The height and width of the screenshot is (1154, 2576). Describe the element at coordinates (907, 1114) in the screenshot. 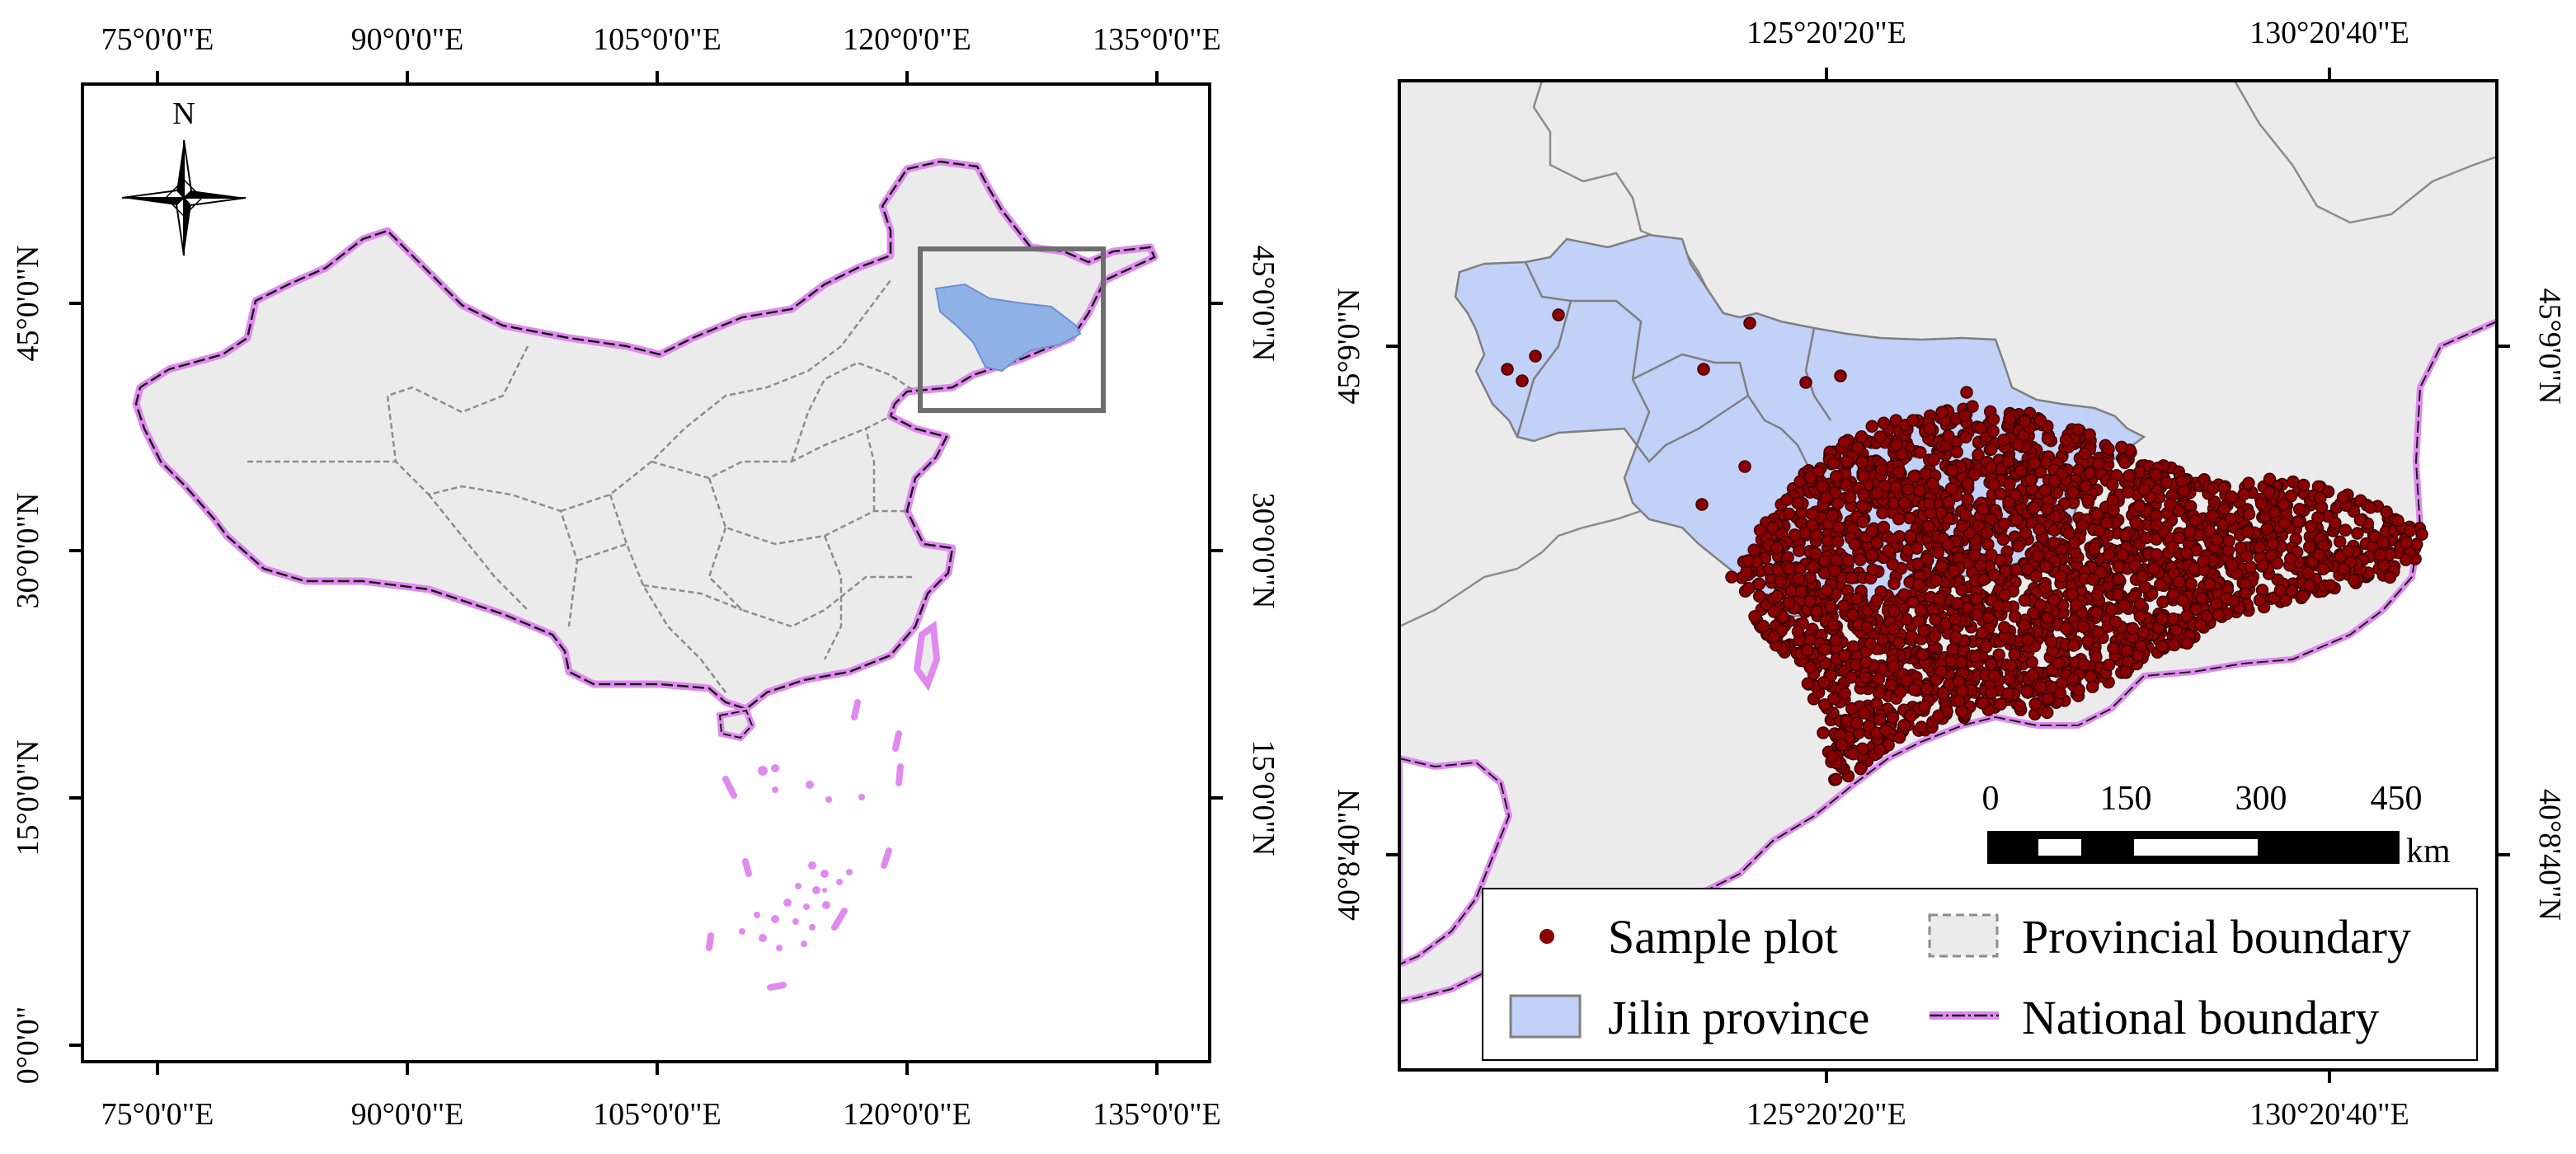

I see `left-bottom-tick: 120°0'0"E` at that location.